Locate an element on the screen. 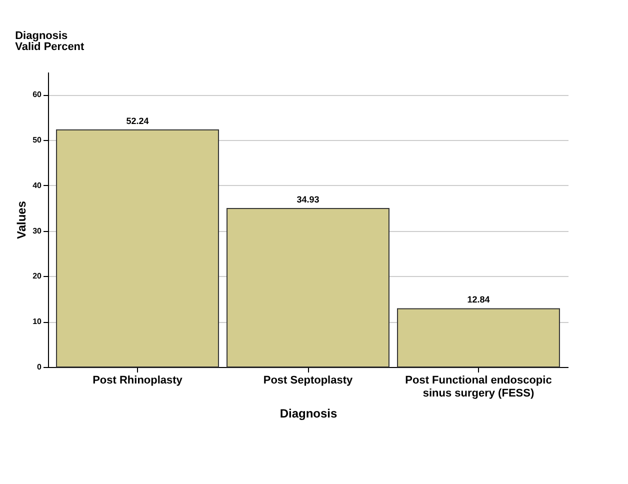 The image size is (628, 484). x-tick-label: Post Rhinoplasty is located at coordinates (138, 380).